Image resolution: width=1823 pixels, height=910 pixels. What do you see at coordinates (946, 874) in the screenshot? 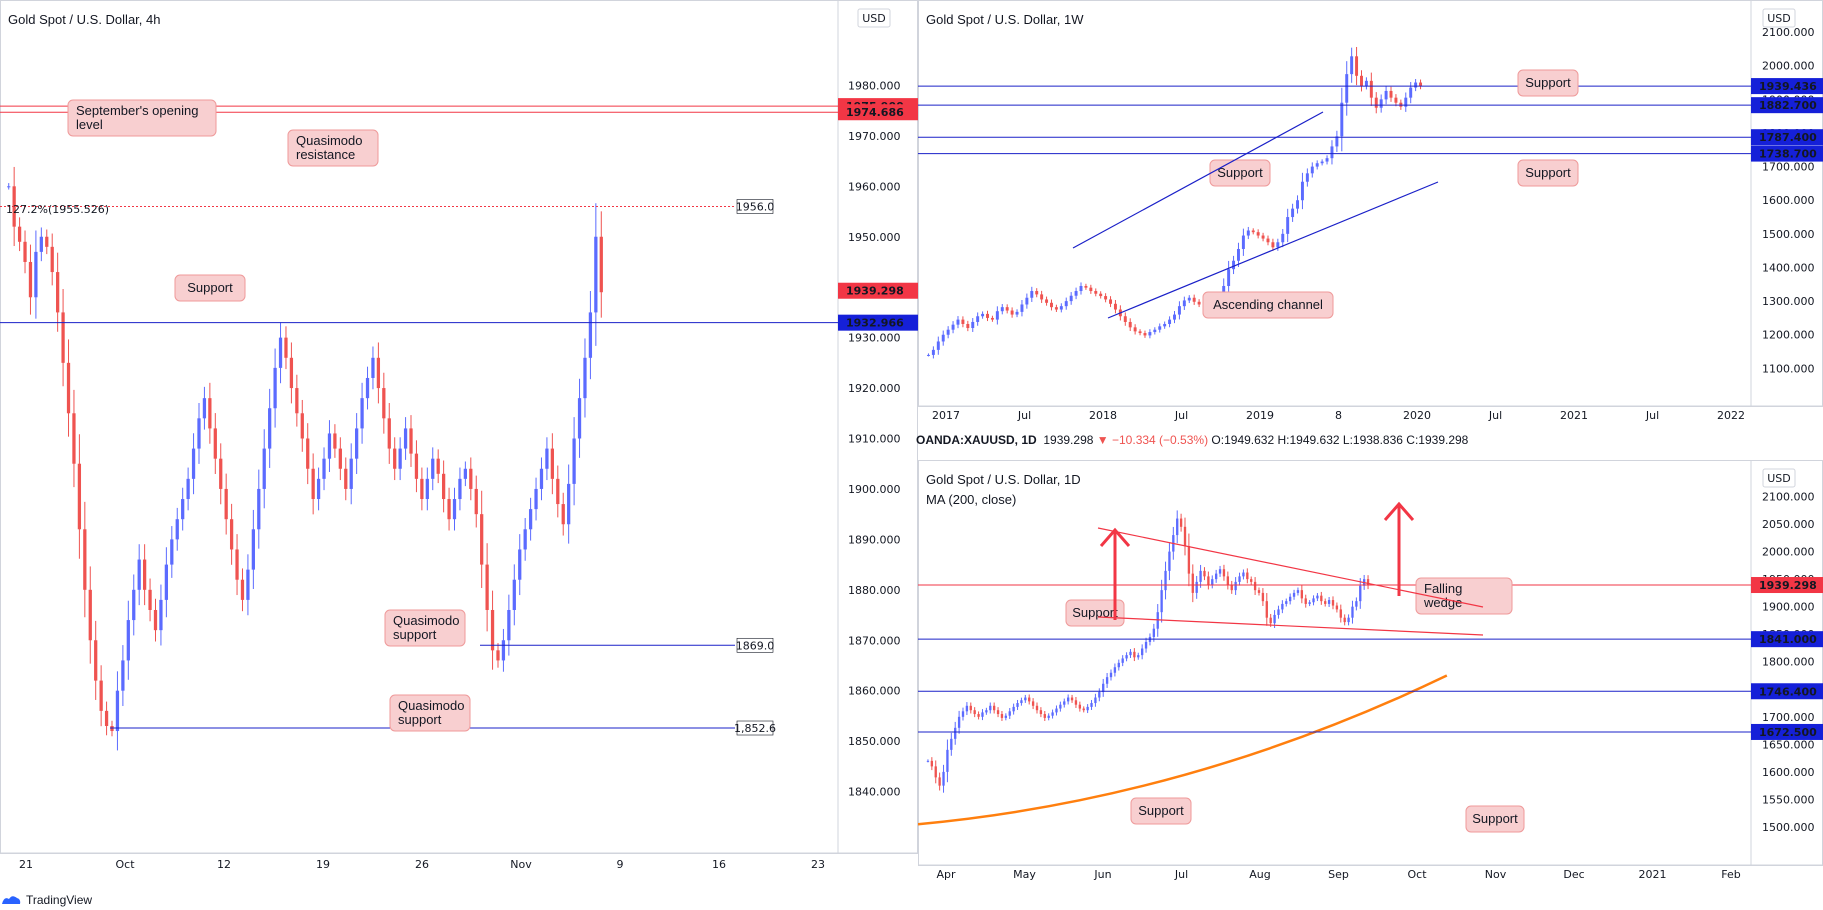
I see `x-tick-label: Apr` at bounding box center [946, 874].